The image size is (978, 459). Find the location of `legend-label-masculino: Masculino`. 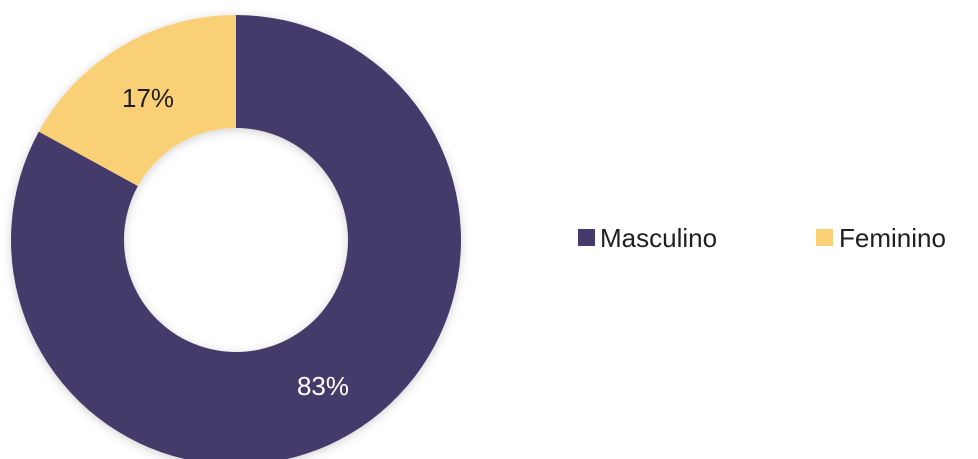

legend-label-masculino: Masculino is located at coordinates (658, 238).